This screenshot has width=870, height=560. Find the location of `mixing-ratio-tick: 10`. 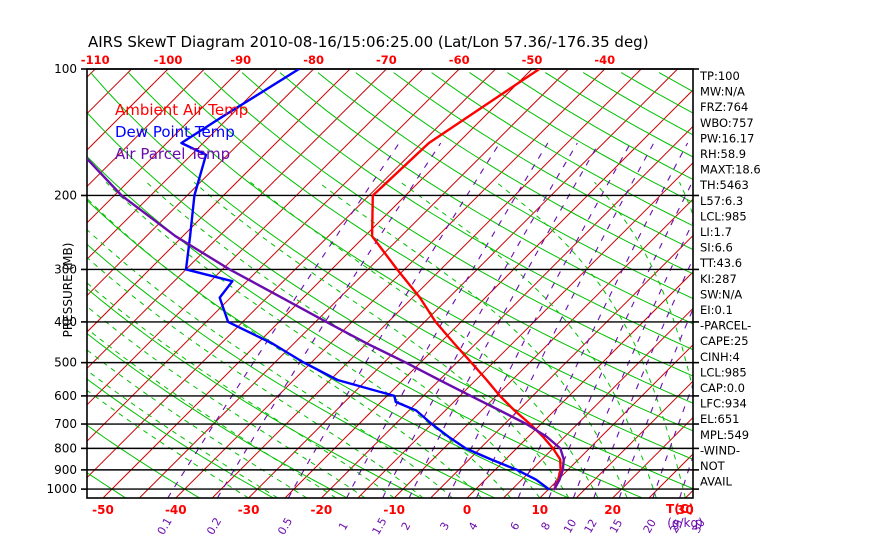

mixing-ratio-tick: 10 is located at coordinates (570, 526).